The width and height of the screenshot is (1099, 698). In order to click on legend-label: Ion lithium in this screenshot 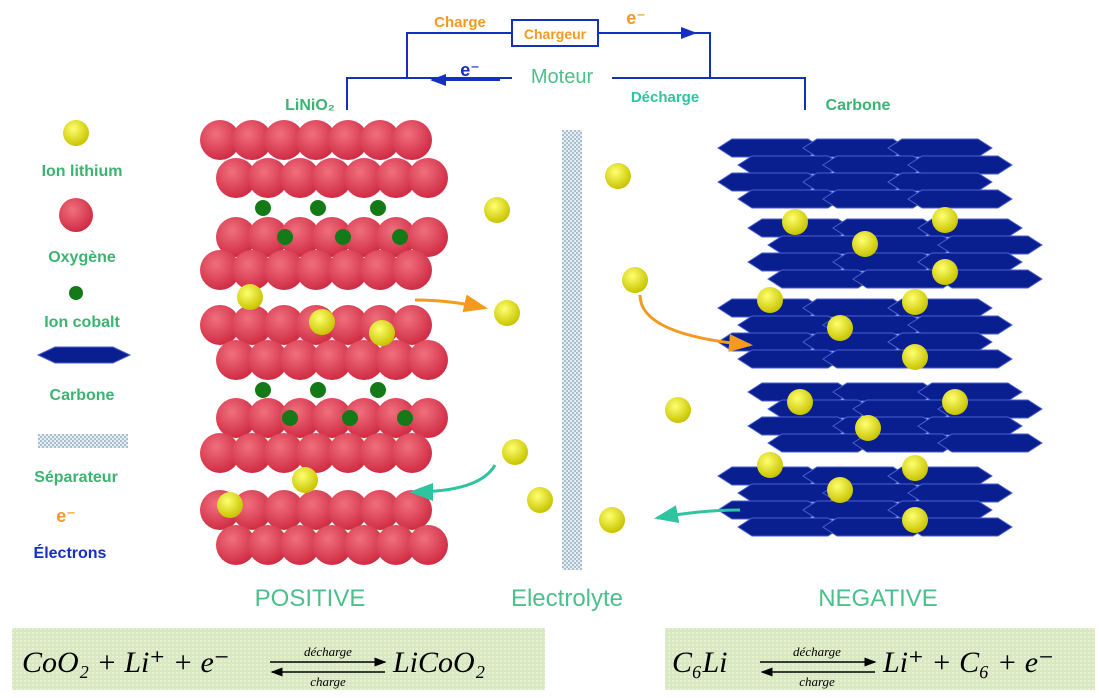, I will do `click(82, 171)`.